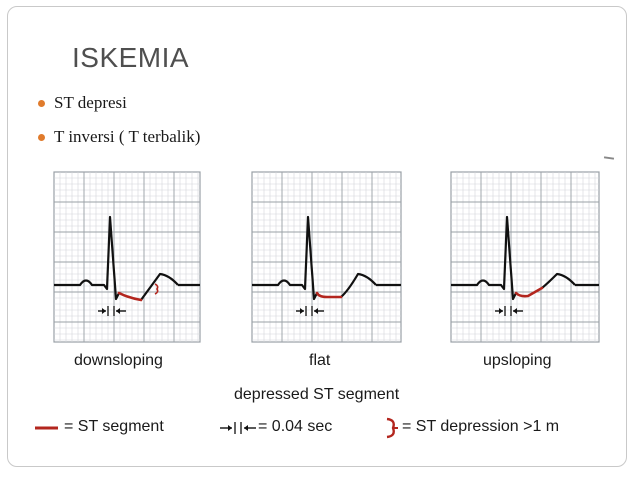 This screenshot has height=478, width=638. What do you see at coordinates (481, 426) in the screenshot?
I see `legend-depression-text: = ST depression >1 m` at bounding box center [481, 426].